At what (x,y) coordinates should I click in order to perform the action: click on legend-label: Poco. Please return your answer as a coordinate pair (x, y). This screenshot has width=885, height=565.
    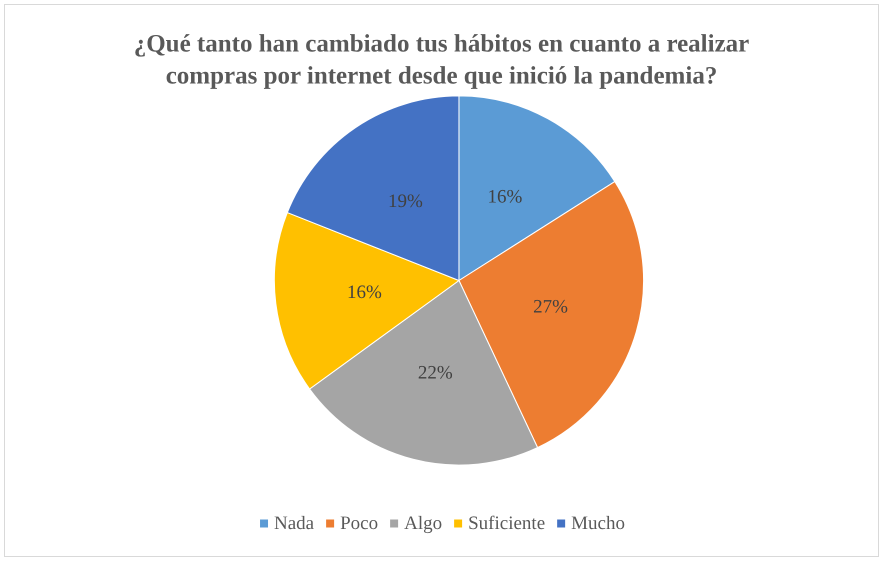
    Looking at the image, I should click on (359, 523).